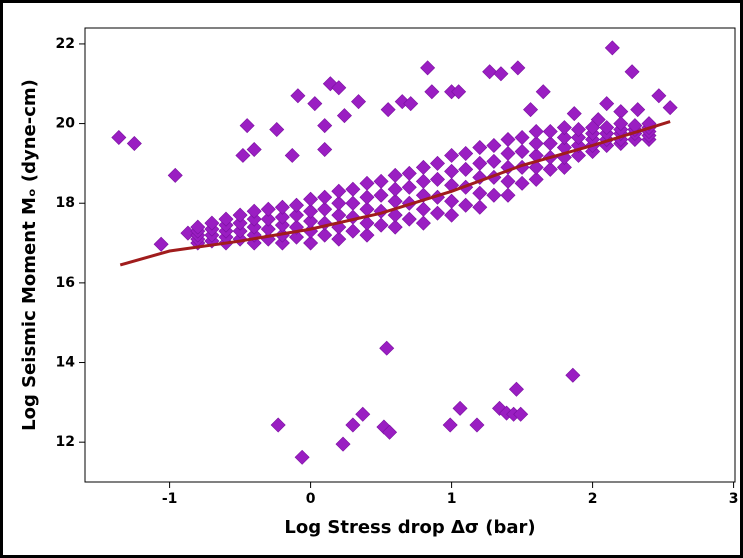 This screenshot has height=558, width=743. I want to click on y-tick-label: 18, so click(65, 203).